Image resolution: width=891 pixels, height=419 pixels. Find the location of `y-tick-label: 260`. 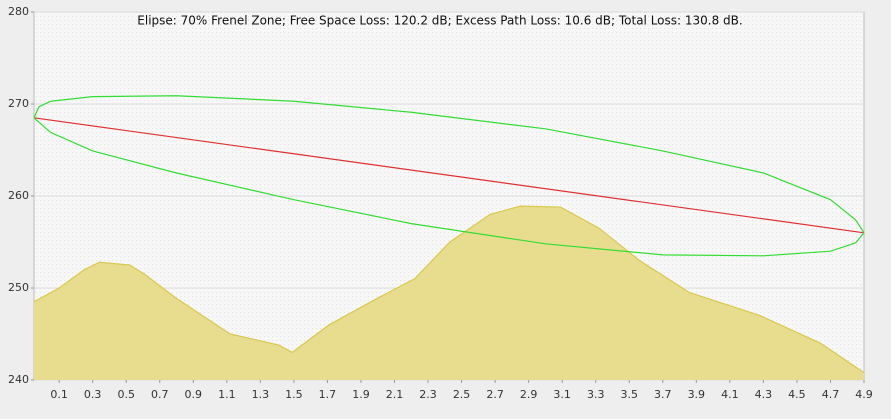

y-tick-label: 260 is located at coordinates (18, 195).